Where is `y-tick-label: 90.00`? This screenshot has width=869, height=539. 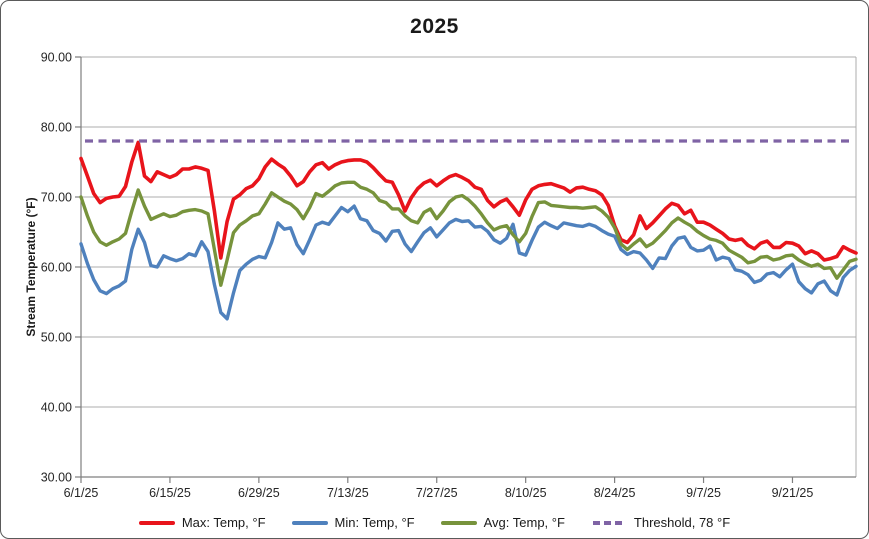
y-tick-label: 90.00 is located at coordinates (56, 58).